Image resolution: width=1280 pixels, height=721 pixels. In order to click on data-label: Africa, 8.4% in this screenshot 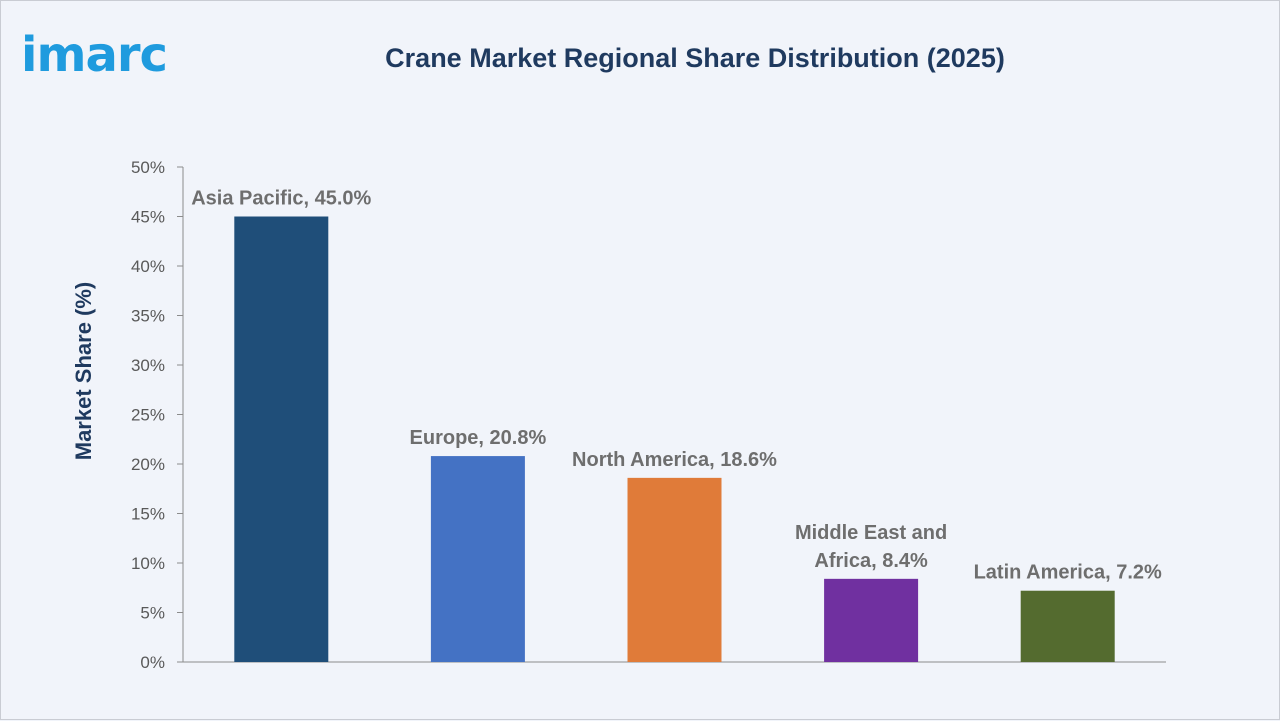, I will do `click(871, 561)`.